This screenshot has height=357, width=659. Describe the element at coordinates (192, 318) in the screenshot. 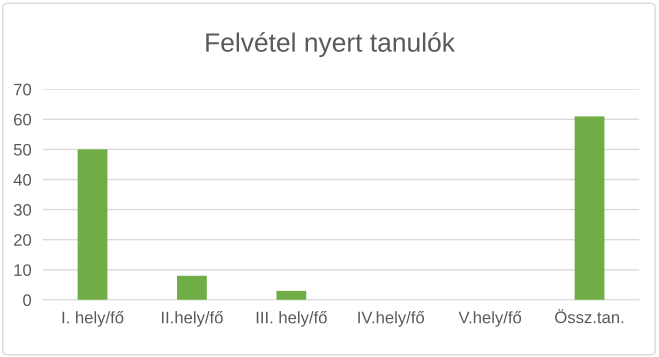

I see `x-tick-label: II.hely/fő` at that location.